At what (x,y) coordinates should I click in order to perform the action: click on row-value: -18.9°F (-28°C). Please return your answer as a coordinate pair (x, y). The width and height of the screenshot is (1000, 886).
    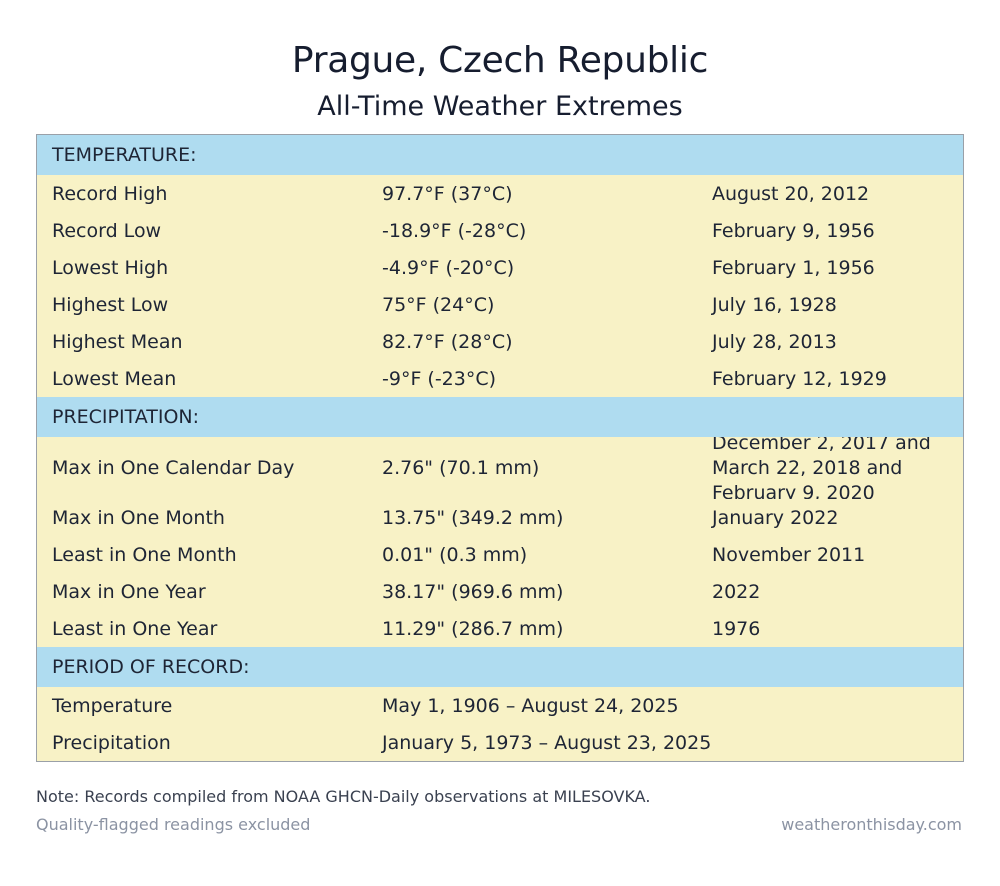
    Looking at the image, I should click on (454, 230).